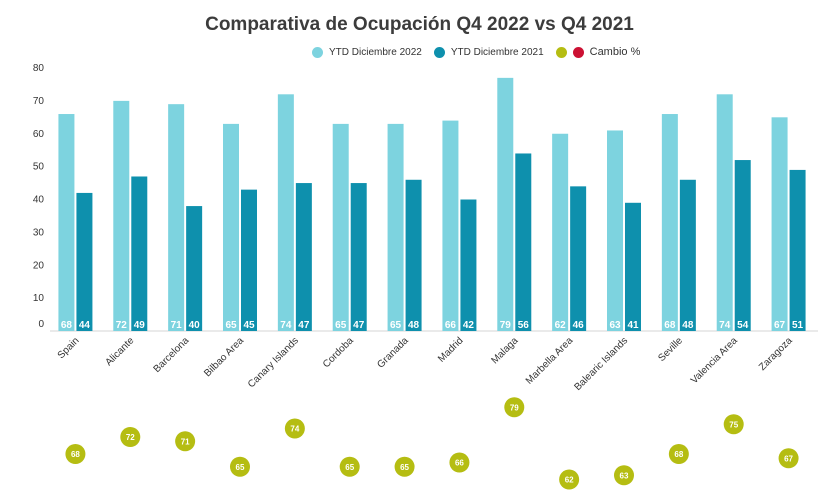 The width and height of the screenshot is (839, 501). Describe the element at coordinates (69, 348) in the screenshot. I see `x-tick-label: Spain` at that location.